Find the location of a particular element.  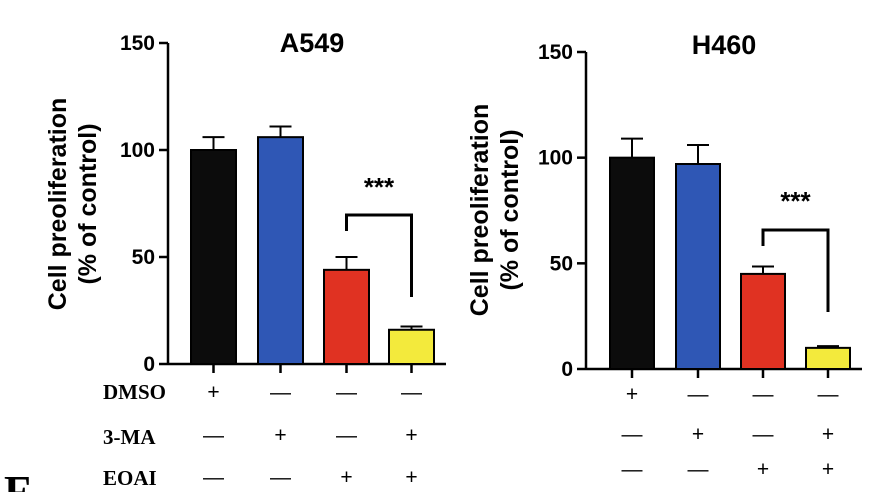

condition-labels: DMSO 3-MA EOAI is located at coordinates (134, 435).